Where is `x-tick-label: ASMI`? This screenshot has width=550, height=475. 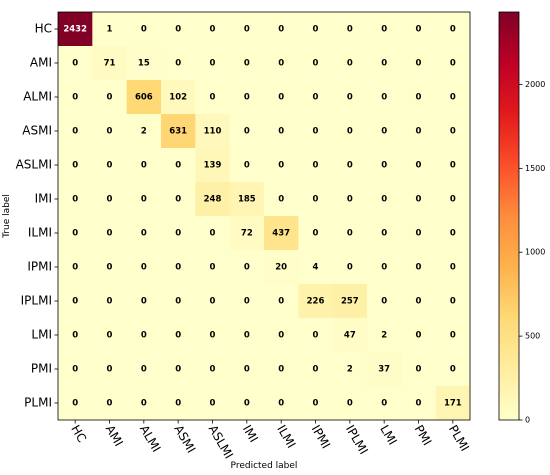
x-tick-label: ASMI is located at coordinates (184, 439).